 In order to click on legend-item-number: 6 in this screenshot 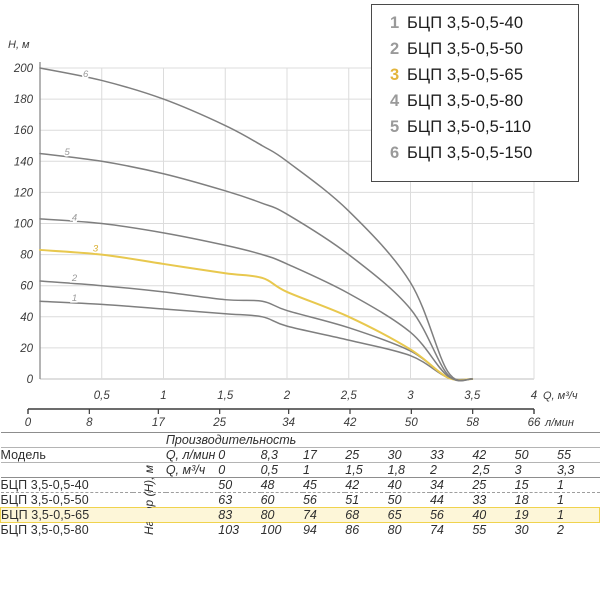, I will do `click(395, 153)`.